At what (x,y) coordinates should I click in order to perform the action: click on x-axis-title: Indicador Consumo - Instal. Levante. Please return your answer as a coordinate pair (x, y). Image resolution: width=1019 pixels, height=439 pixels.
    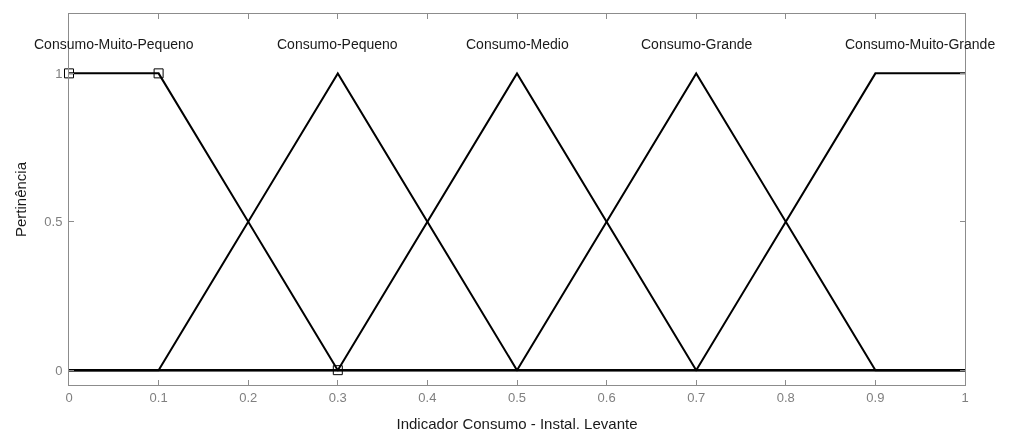
    Looking at the image, I should click on (517, 423).